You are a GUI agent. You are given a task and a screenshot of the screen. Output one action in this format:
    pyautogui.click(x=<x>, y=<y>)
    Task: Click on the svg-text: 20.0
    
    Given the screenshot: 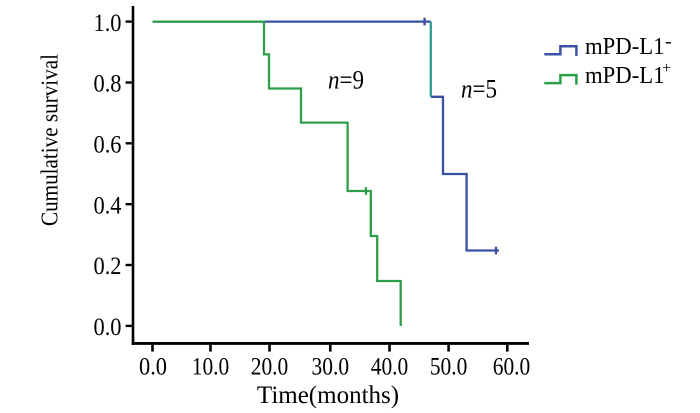 What is the action you would take?
    pyautogui.click(x=270, y=367)
    